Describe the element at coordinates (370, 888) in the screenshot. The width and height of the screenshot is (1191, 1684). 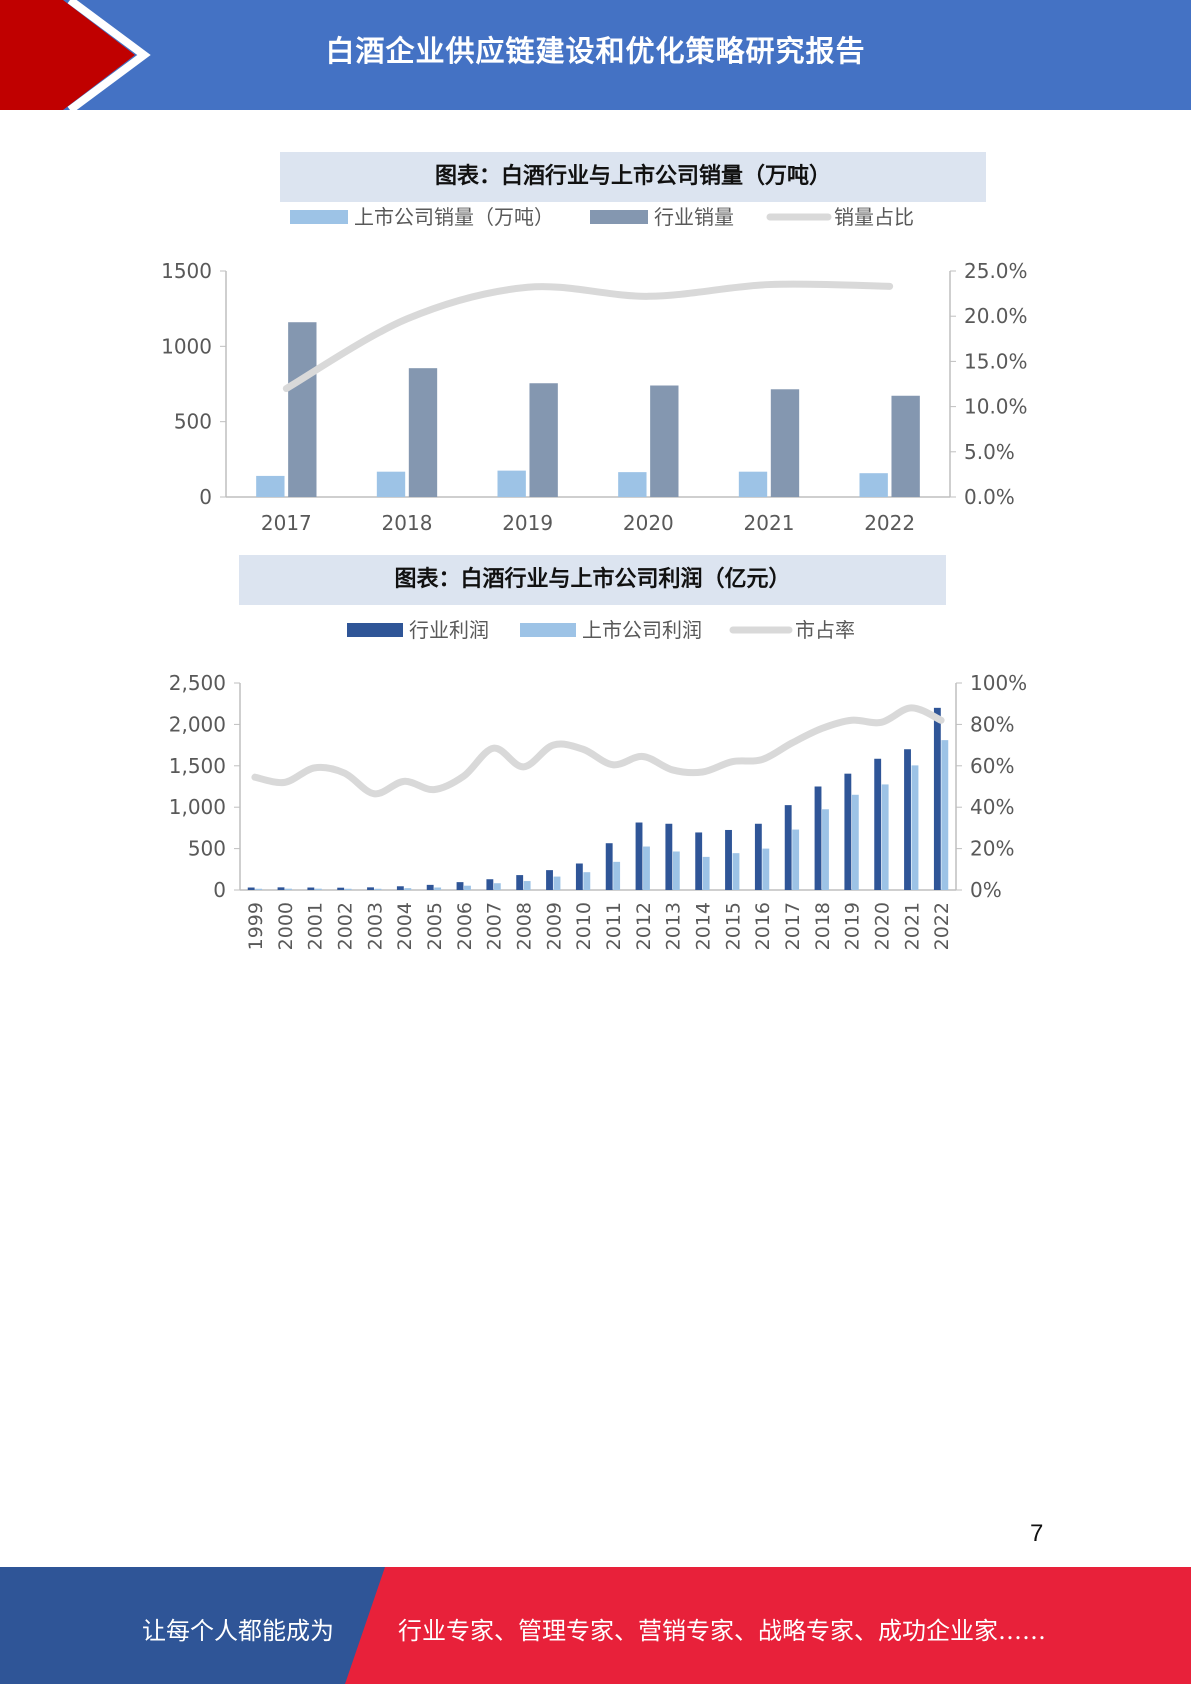
I see `chart2-bar-0-2003` at that location.